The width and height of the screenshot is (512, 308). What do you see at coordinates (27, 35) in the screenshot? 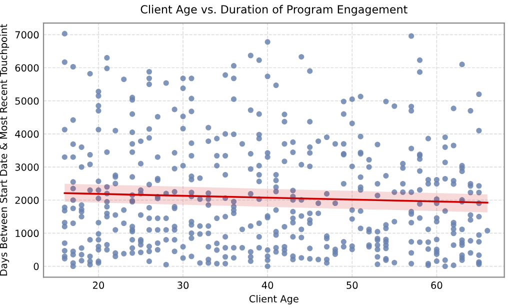
I see `y-tick-label: 7000` at bounding box center [27, 35].